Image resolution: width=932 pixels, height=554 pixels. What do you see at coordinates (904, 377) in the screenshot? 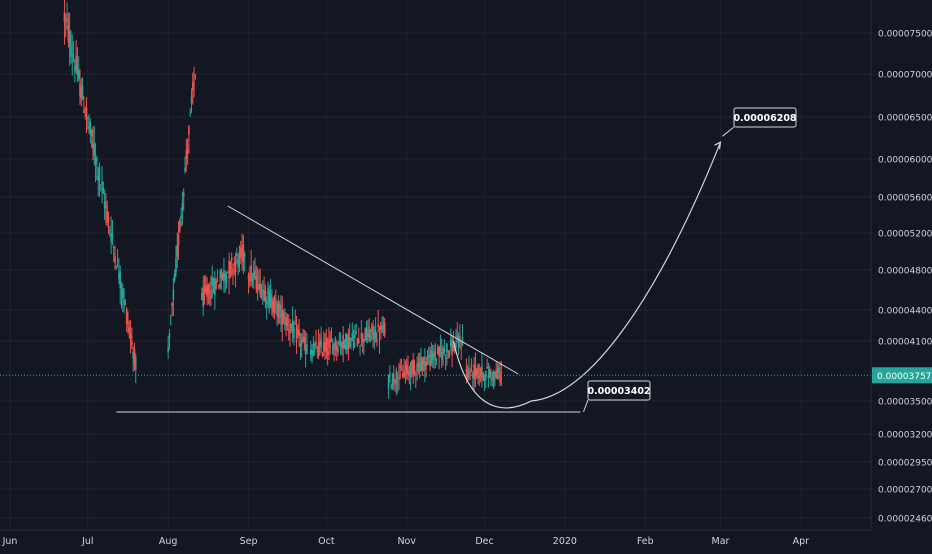
I see `current-price-label: 0.00003757` at bounding box center [904, 377].